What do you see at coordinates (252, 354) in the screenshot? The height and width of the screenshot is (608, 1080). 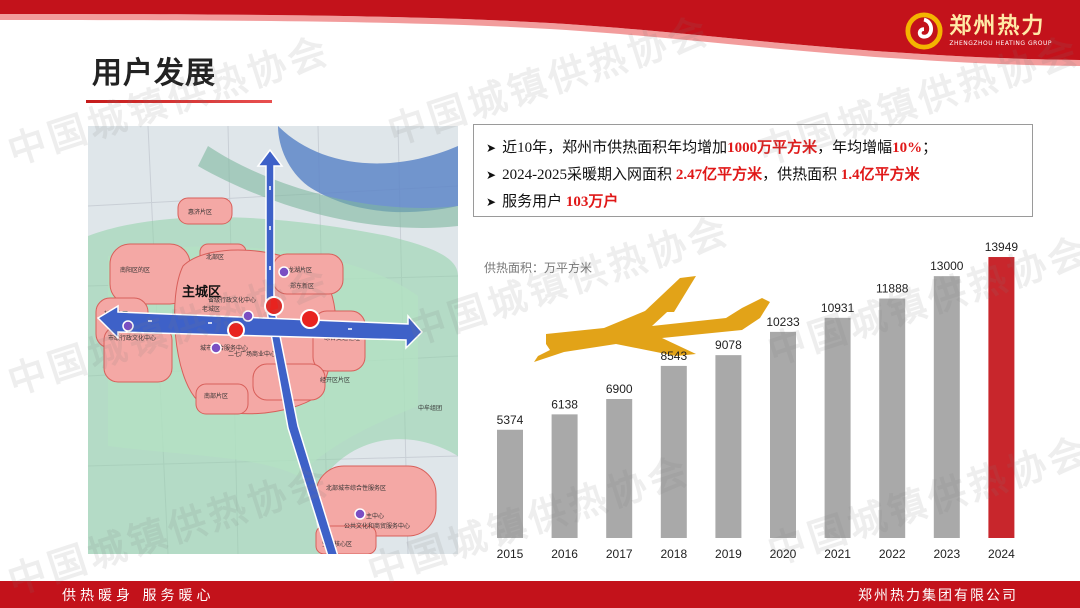 I see `map-label: 二七广场商业中心` at bounding box center [252, 354].